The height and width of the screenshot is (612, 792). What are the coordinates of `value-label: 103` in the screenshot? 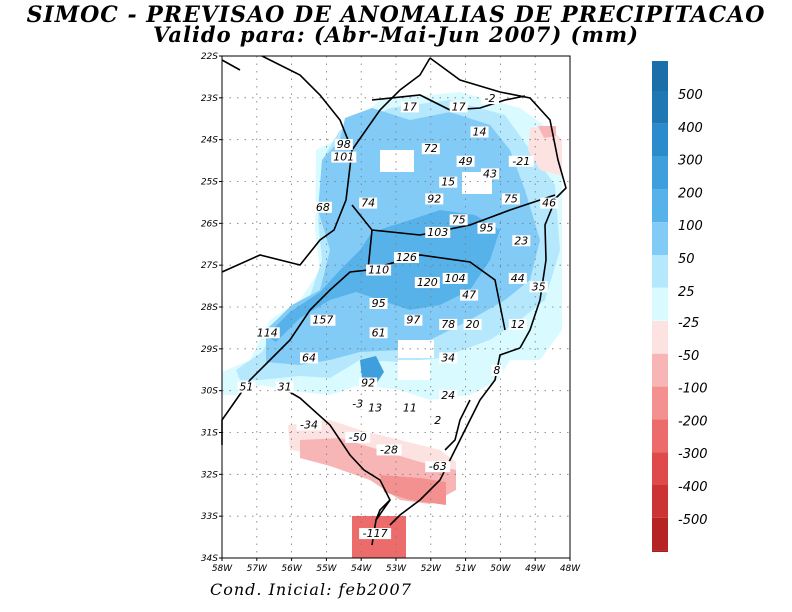 It's located at (437, 232).